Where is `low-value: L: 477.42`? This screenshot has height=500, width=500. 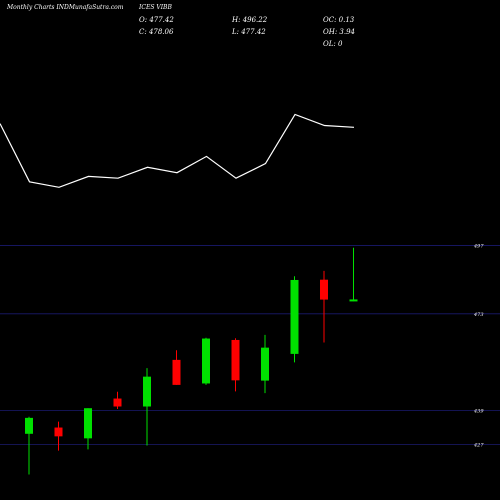
low-value: L: 477.42 is located at coordinates (248, 32).